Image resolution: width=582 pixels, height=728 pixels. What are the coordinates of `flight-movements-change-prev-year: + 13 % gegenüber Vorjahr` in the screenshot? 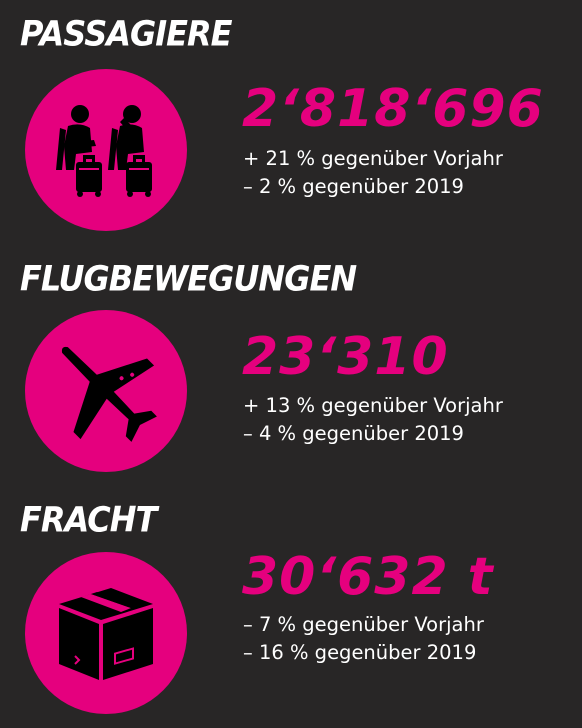 It's located at (373, 405).